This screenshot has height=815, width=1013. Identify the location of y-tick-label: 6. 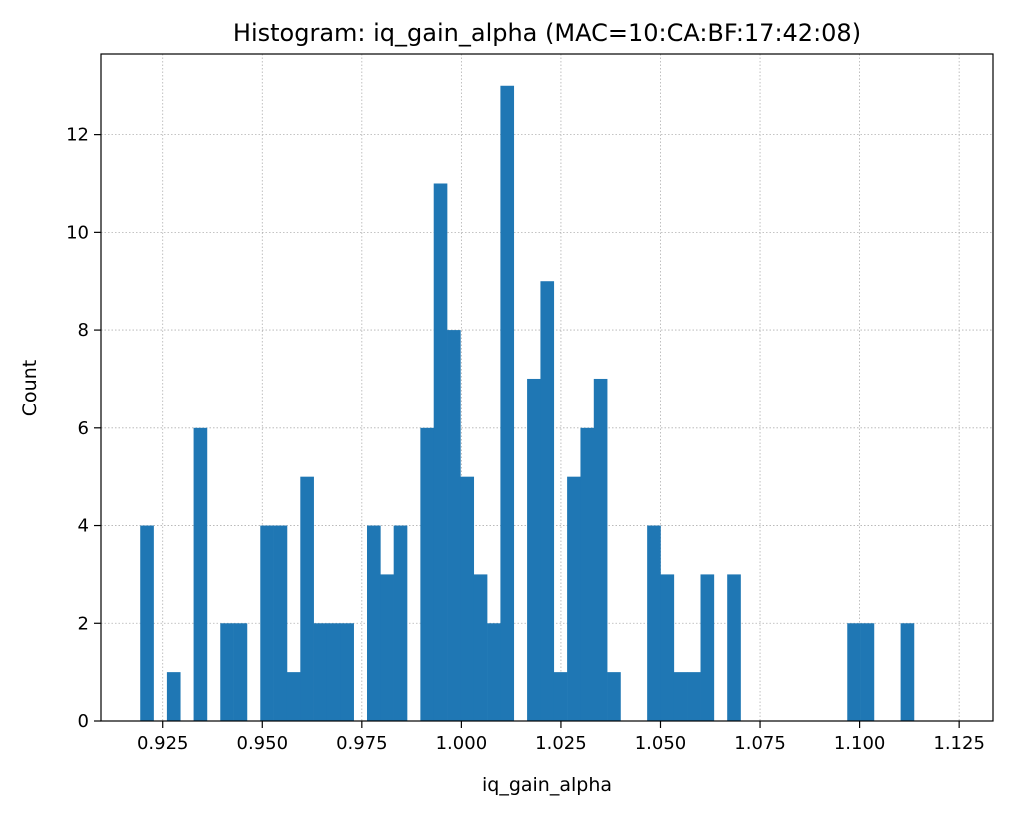
(83, 428).